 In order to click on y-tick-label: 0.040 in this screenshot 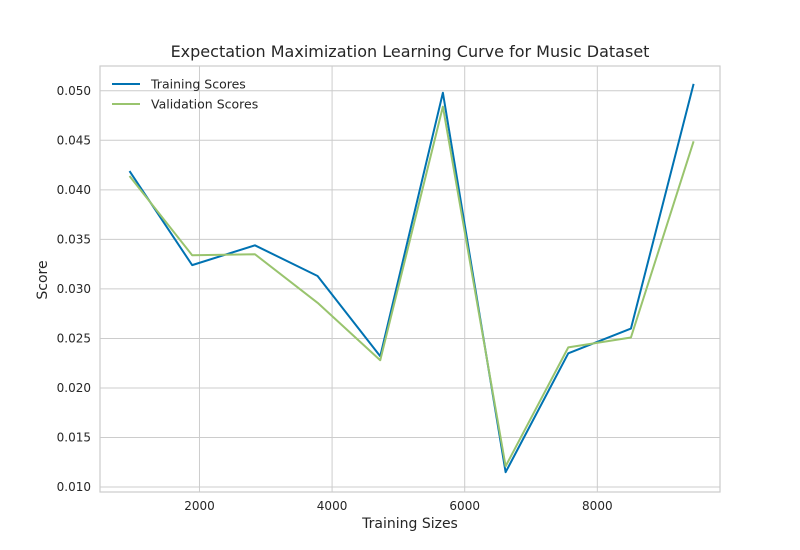, I will do `click(74, 190)`.